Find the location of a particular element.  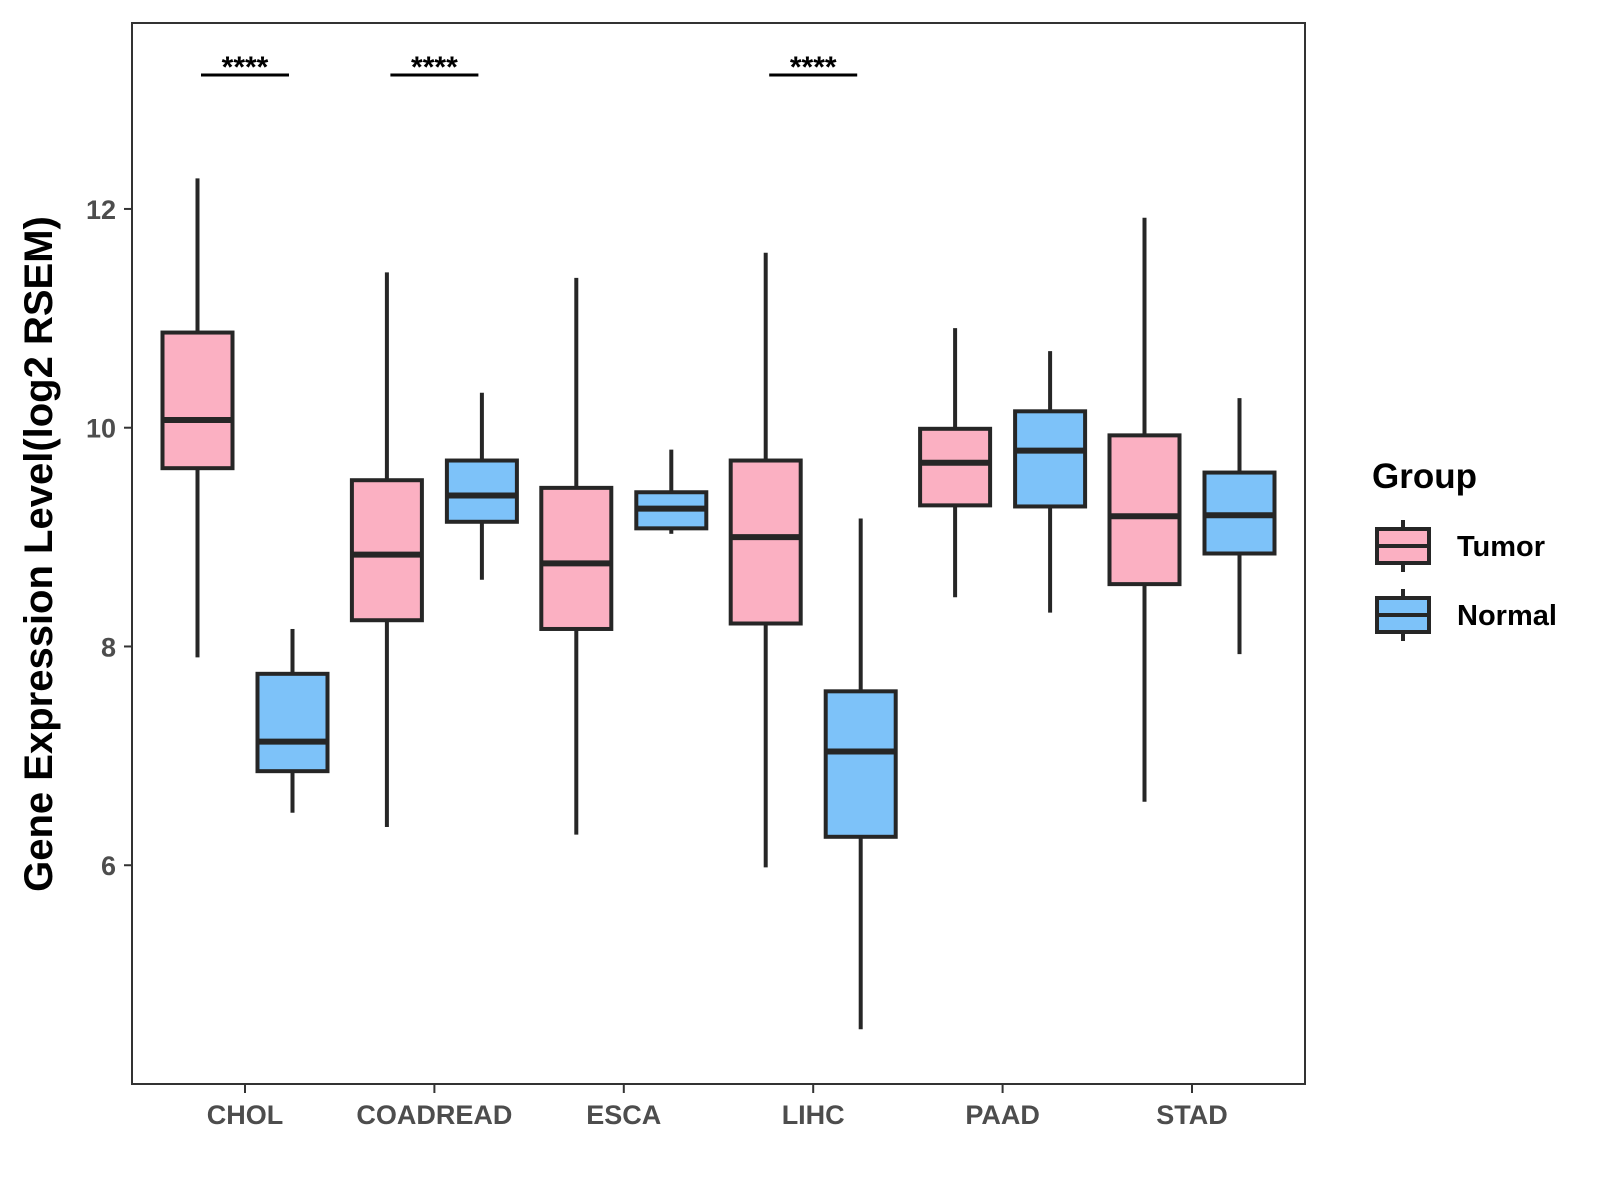

box-tumor-esca is located at coordinates (576, 556).